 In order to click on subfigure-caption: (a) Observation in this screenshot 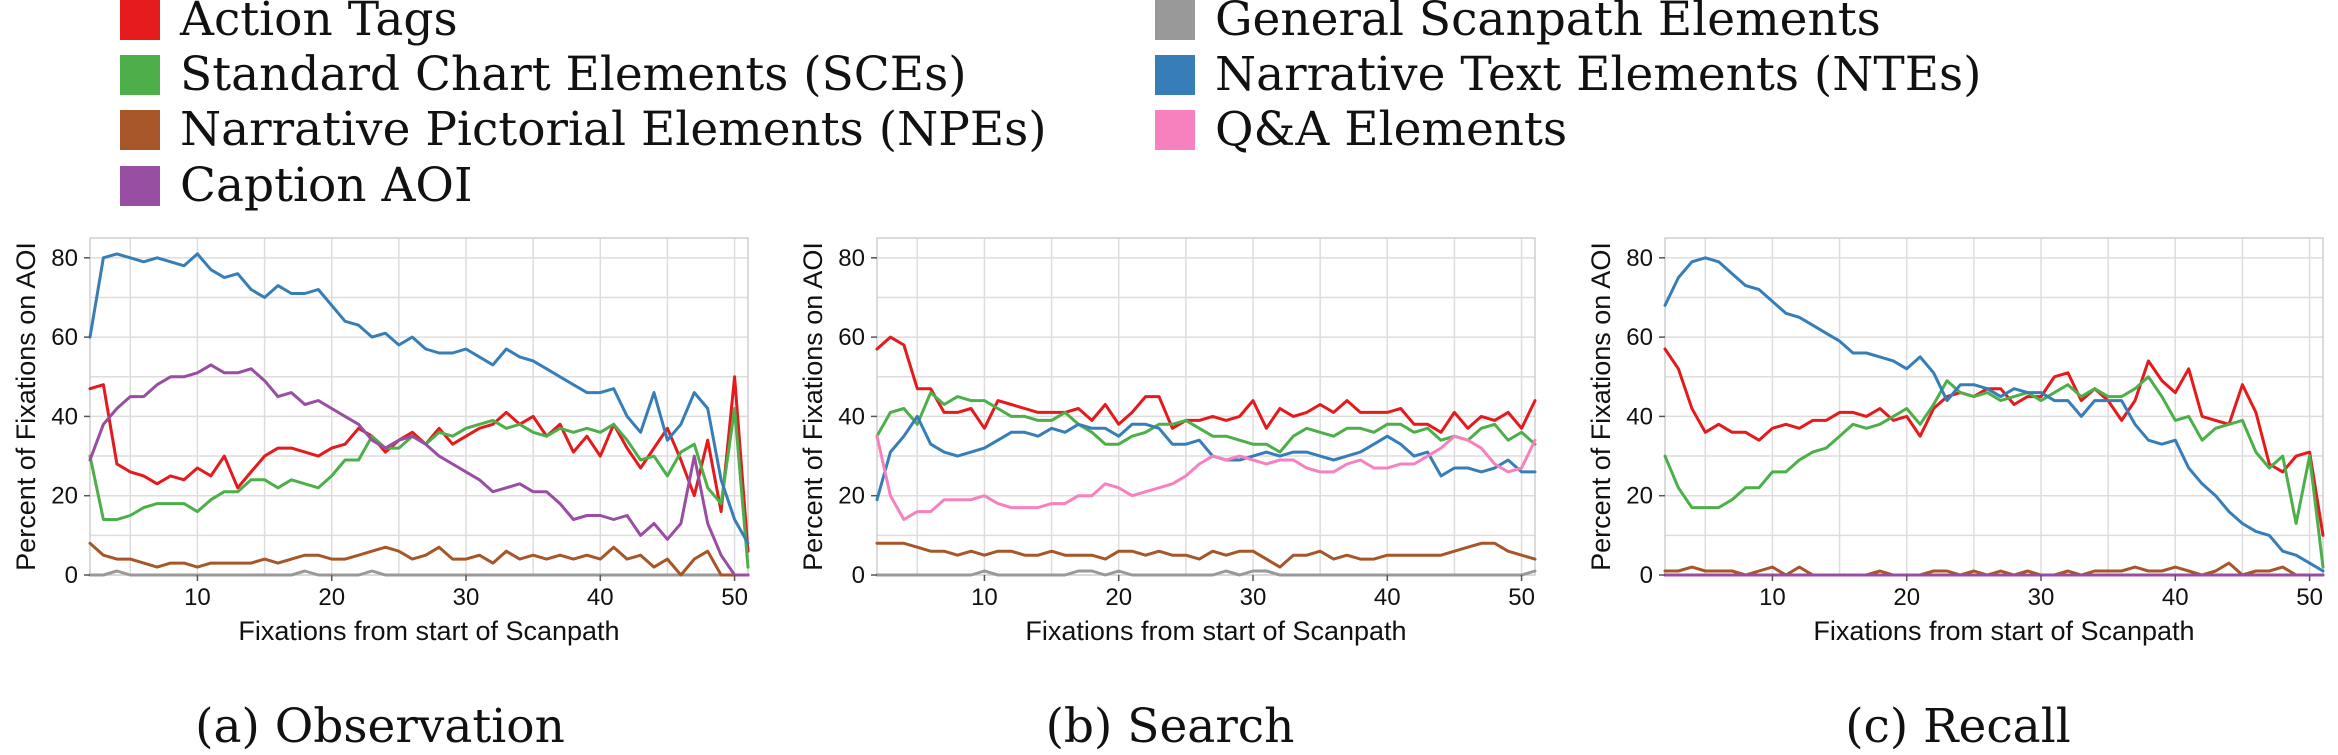, I will do `click(380, 726)`.